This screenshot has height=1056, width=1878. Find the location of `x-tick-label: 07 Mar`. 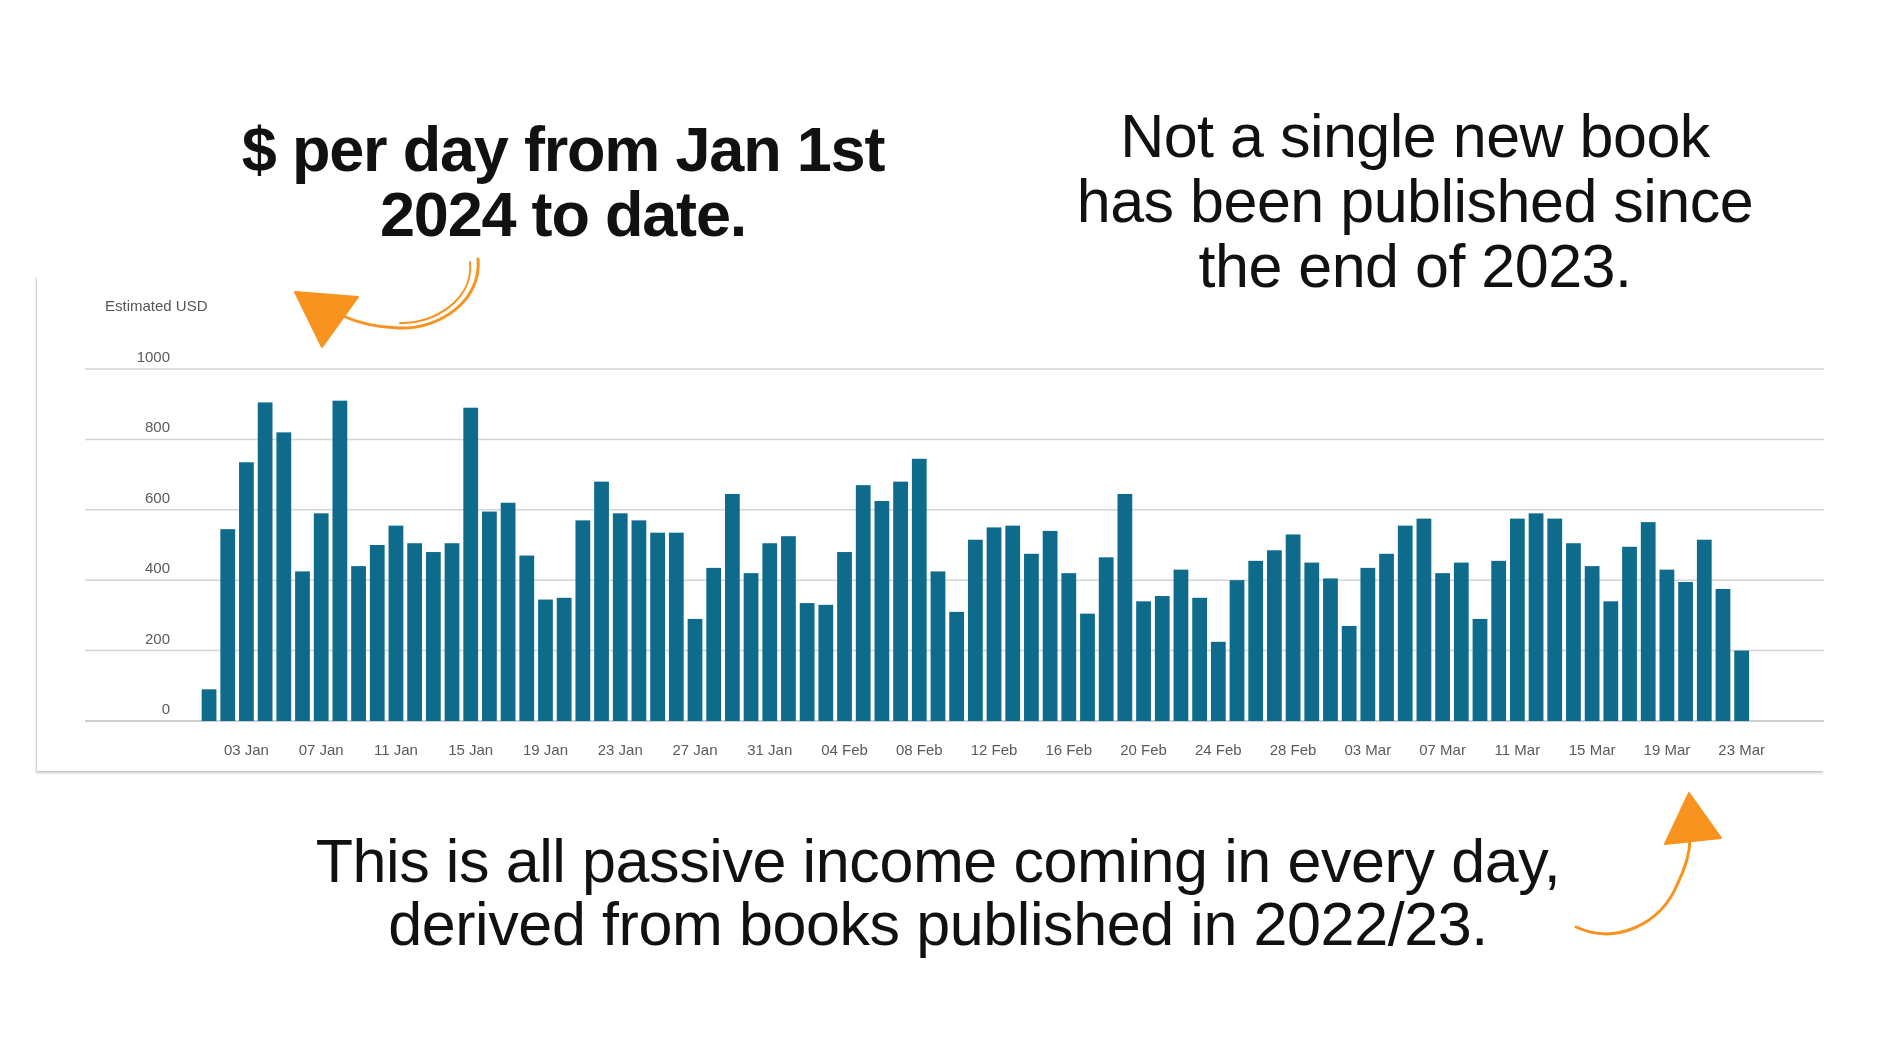

x-tick-label: 07 Mar is located at coordinates (1442, 749).